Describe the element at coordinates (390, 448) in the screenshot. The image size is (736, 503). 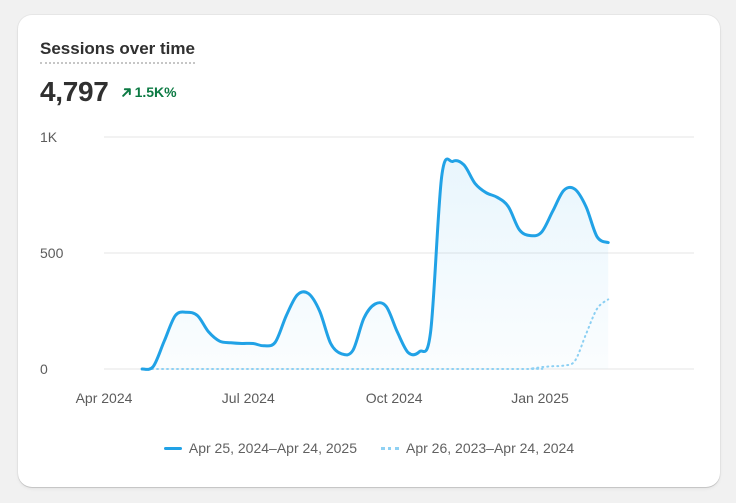
I see `legend-swatch-dotted` at that location.